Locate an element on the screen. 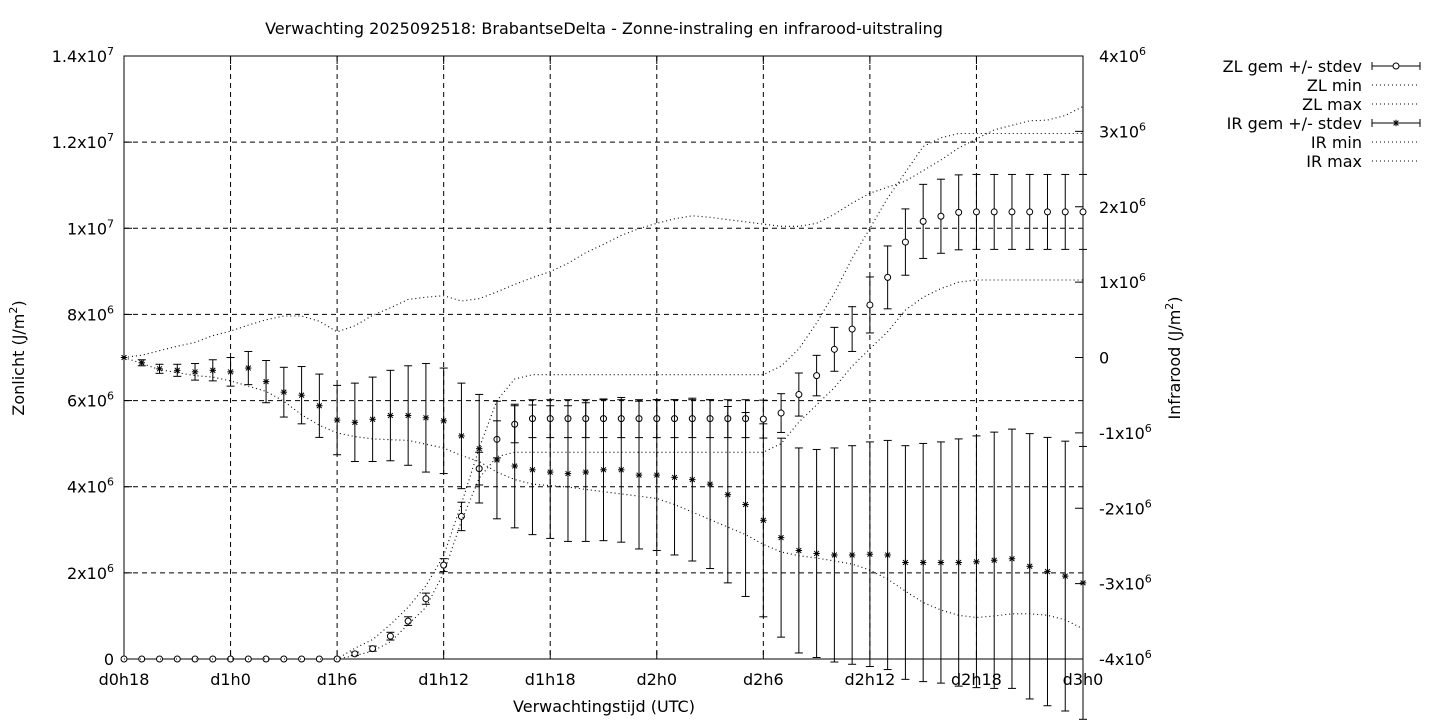 The image size is (1440, 720). legend-item: ZL gem +/- stdev is located at coordinates (1322, 66).